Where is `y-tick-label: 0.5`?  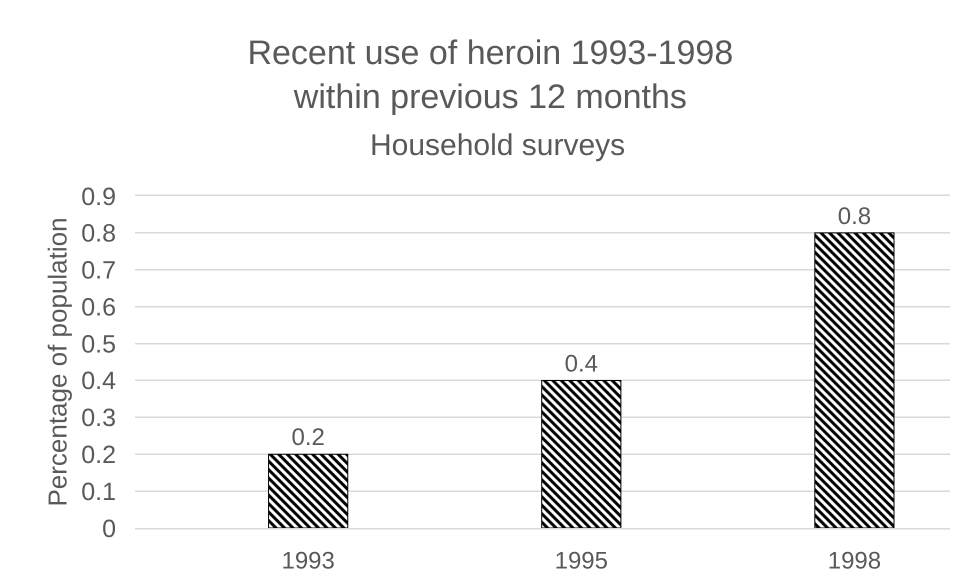
y-tick-label: 0.5 is located at coordinates (98, 344).